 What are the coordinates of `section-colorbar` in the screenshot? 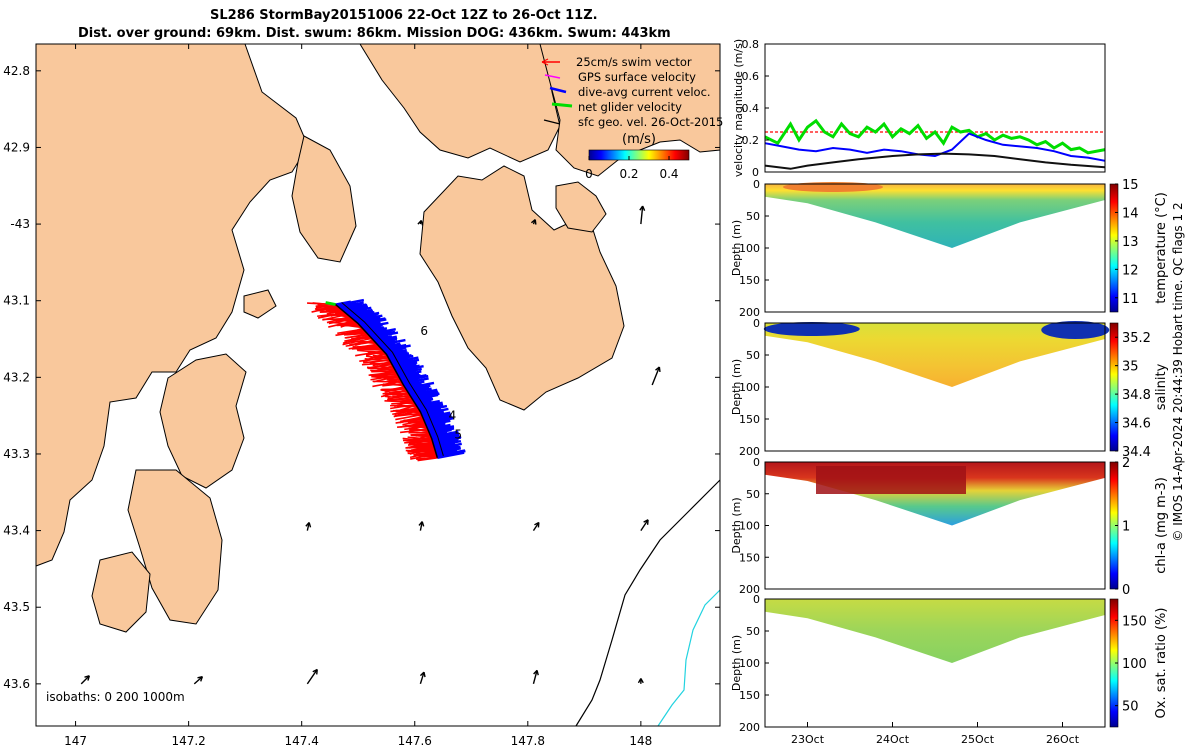 It's located at (1114, 248).